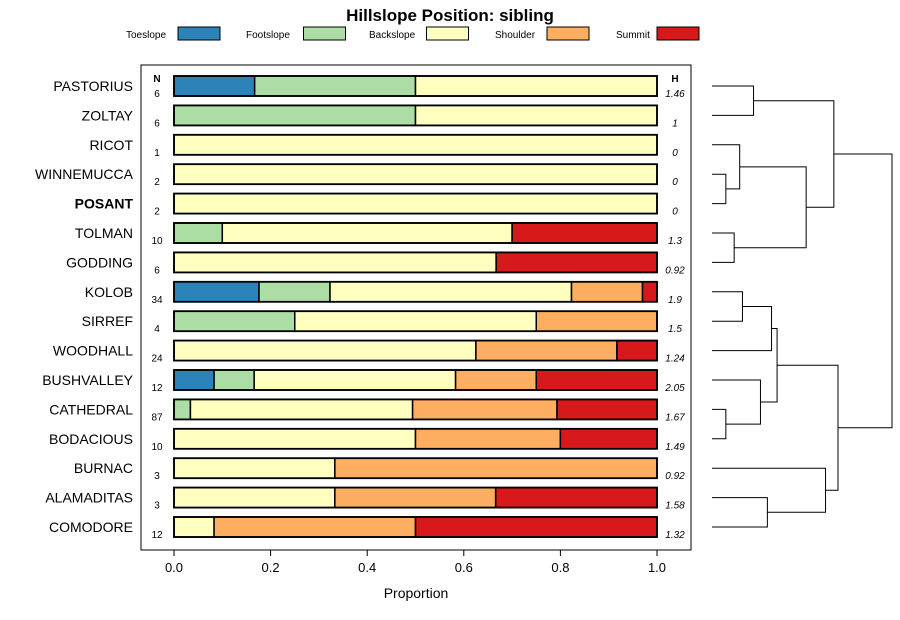 Image resolution: width=900 pixels, height=620 pixels. What do you see at coordinates (107, 321) in the screenshot?
I see `row-label: SIRREF` at bounding box center [107, 321].